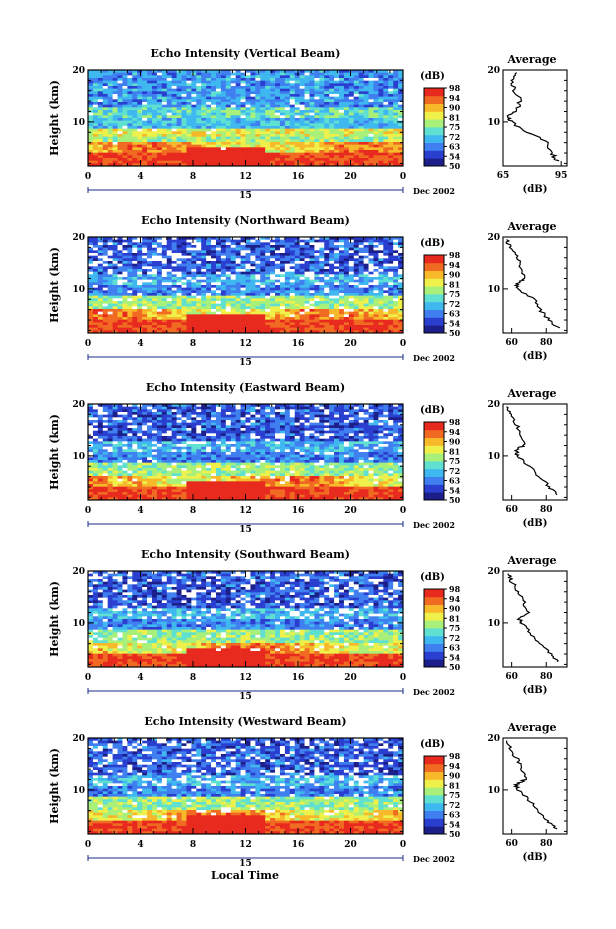 Image resolution: width=616 pixels, height=929 pixels. What do you see at coordinates (455, 265) in the screenshot?
I see `colorbar-tick-label: 94` at bounding box center [455, 265].